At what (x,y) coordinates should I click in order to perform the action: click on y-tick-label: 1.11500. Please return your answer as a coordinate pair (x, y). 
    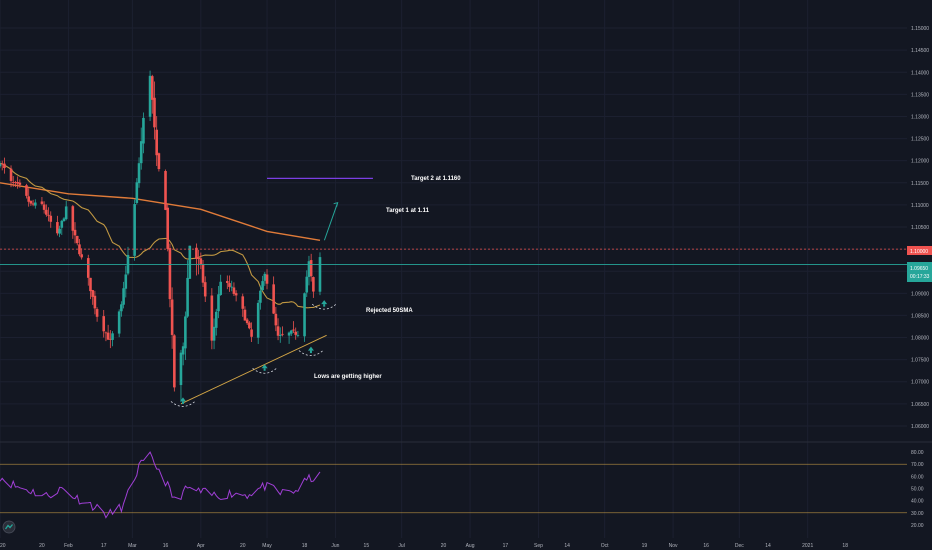
    Looking at the image, I should click on (920, 184).